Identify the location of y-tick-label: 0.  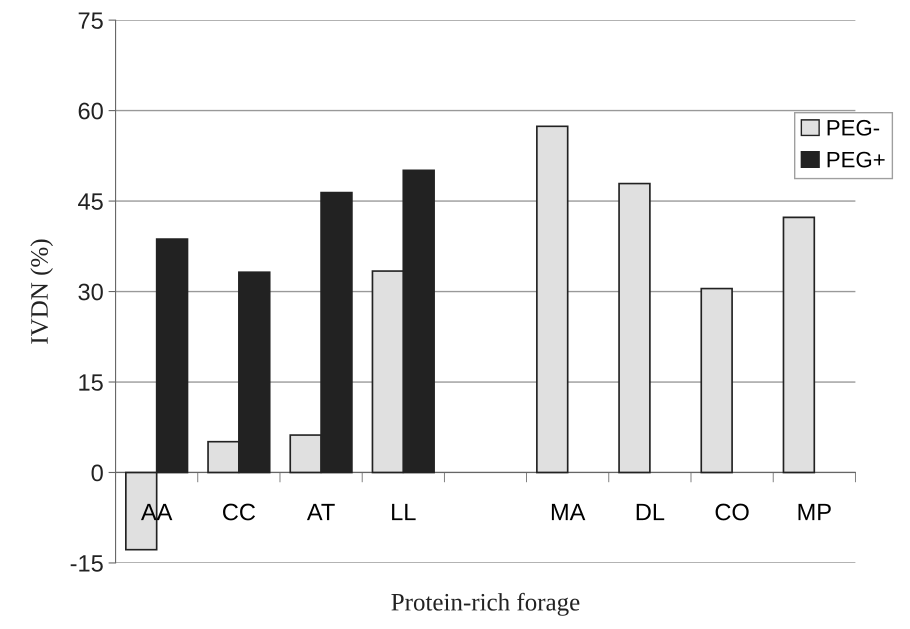
(97, 473).